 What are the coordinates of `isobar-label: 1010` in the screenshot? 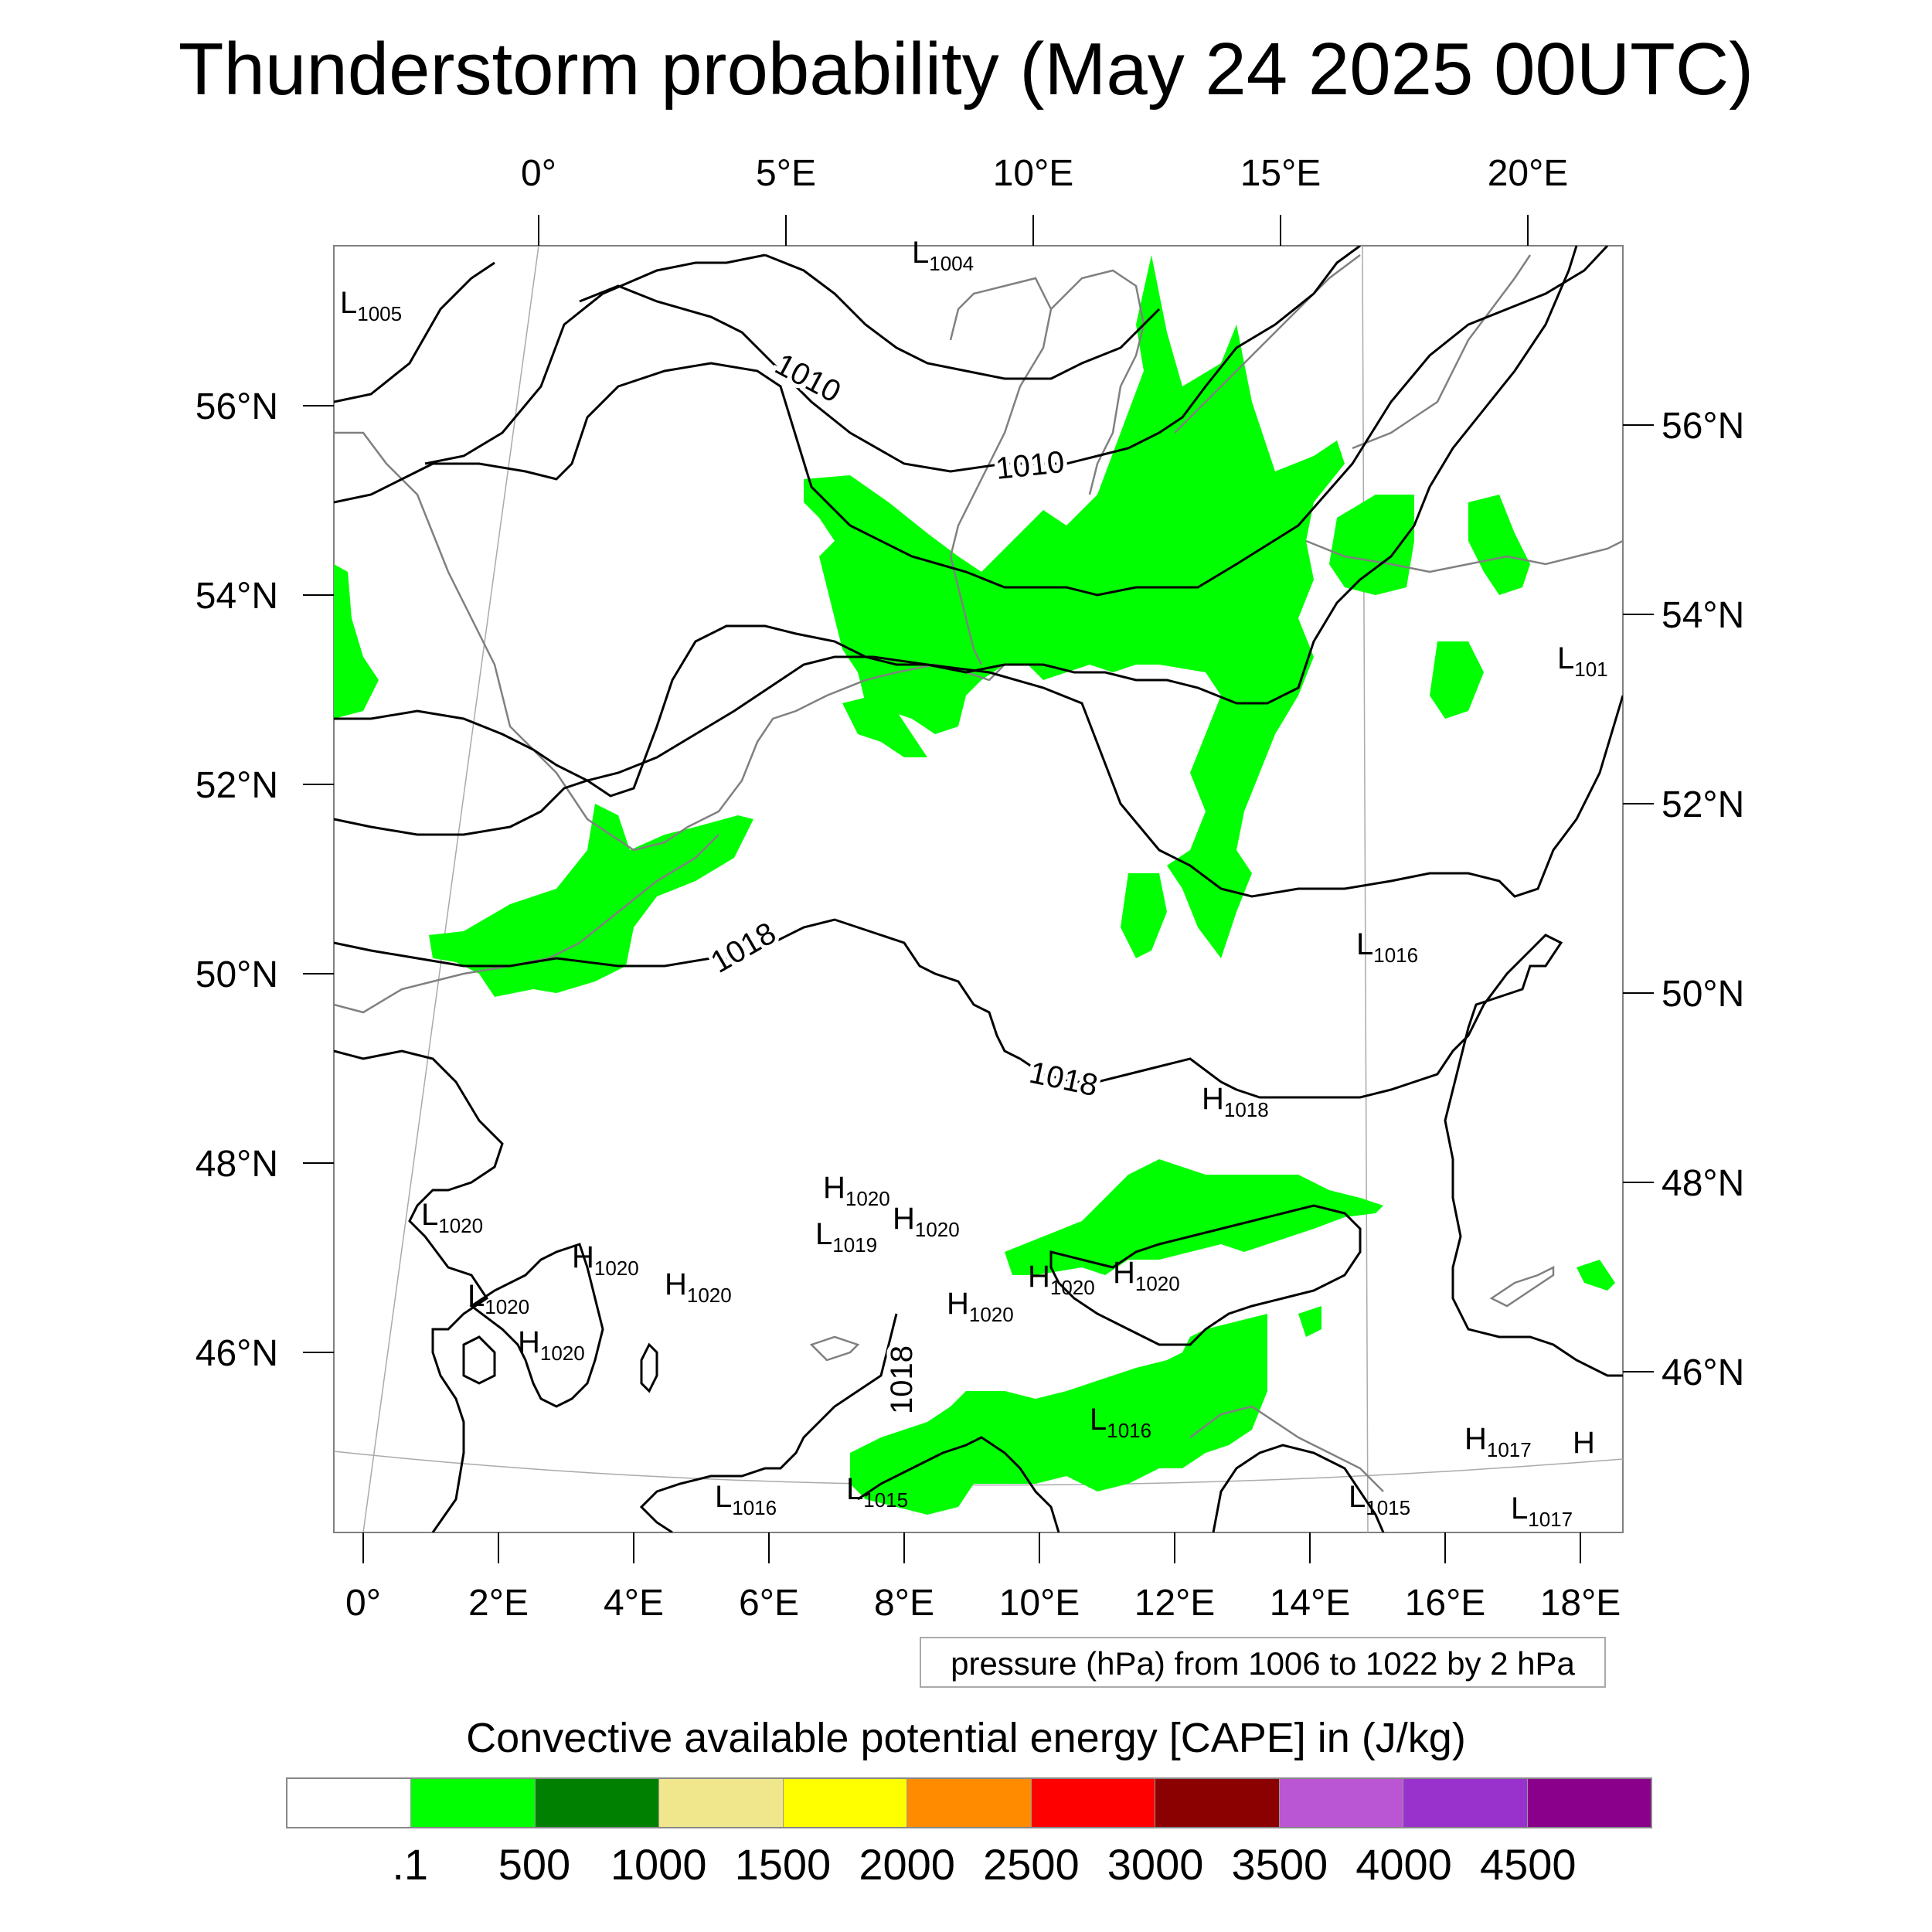 It's located at (1030, 466).